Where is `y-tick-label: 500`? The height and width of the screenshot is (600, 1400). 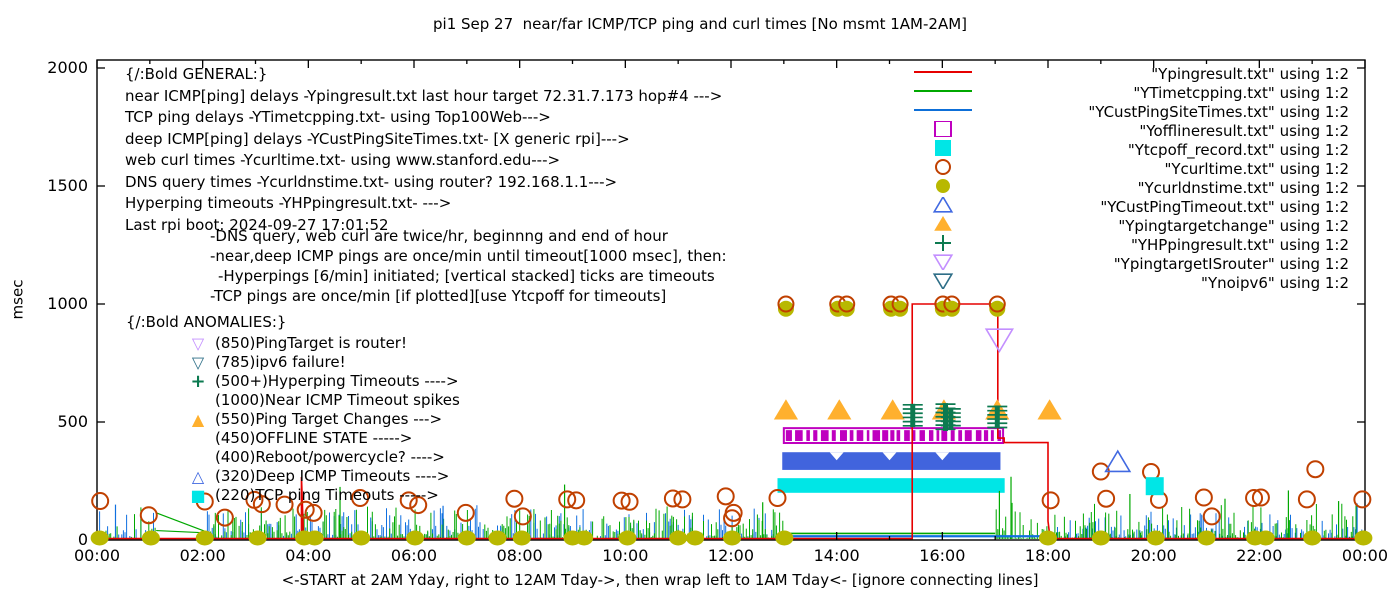 y-tick-label: 500 is located at coordinates (72, 421).